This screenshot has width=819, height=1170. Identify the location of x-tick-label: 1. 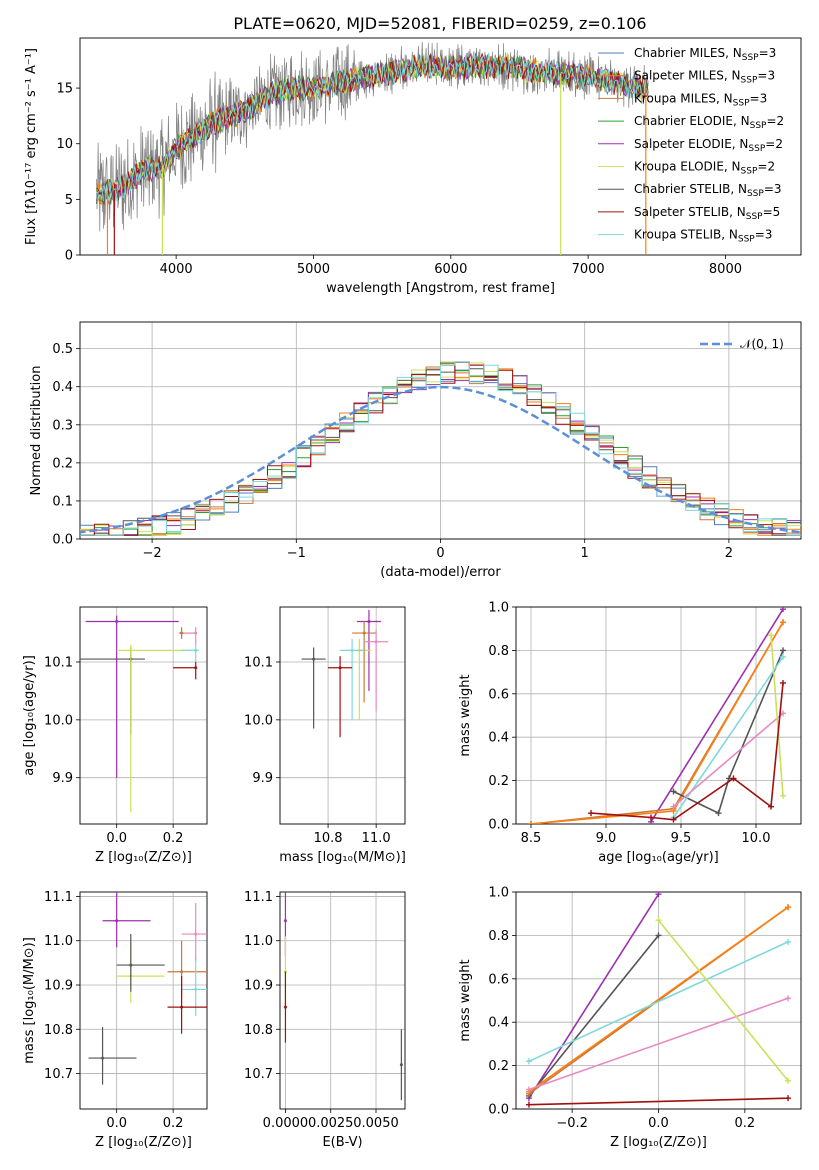
(585, 553).